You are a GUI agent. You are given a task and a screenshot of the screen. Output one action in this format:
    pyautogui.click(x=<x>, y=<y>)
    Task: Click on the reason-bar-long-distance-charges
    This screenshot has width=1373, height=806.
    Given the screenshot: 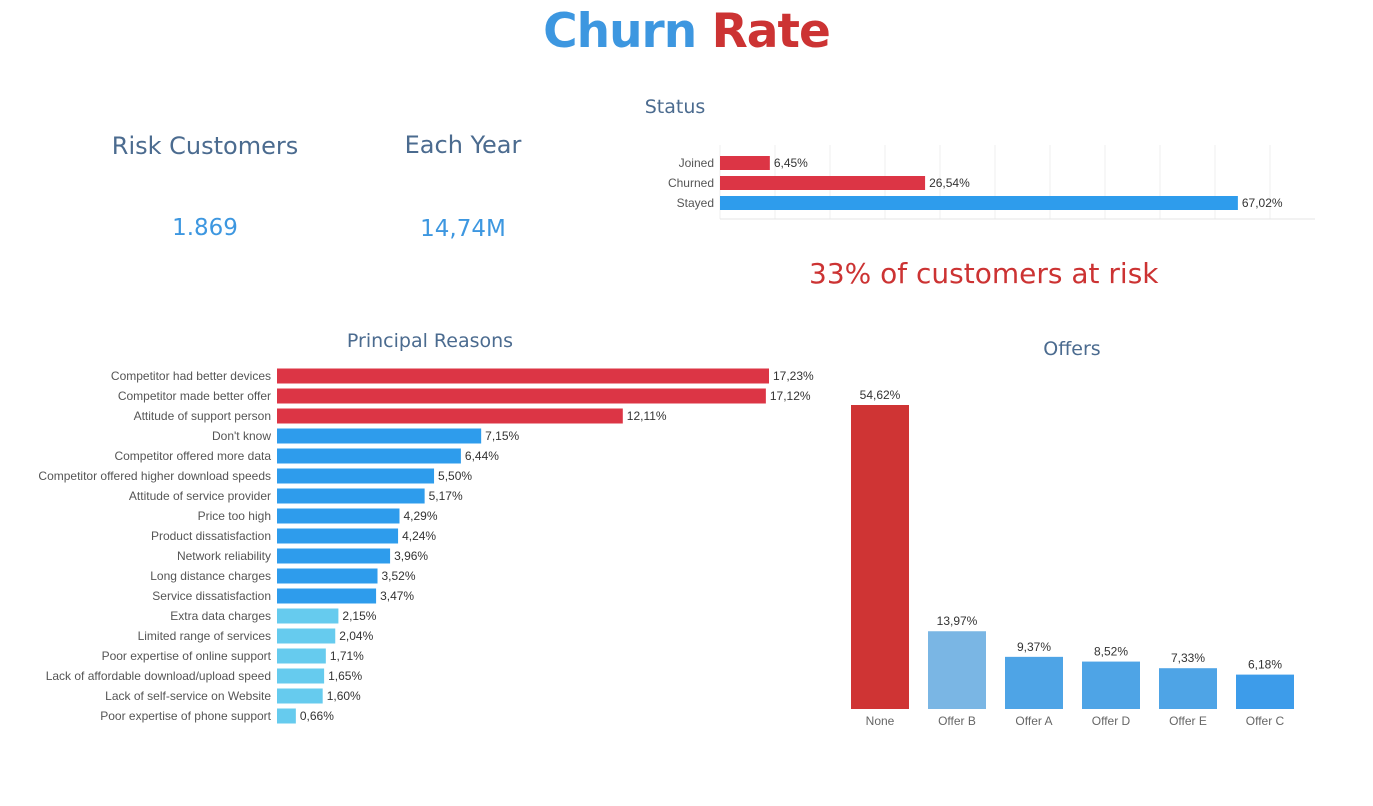 What is the action you would take?
    pyautogui.click(x=327, y=576)
    